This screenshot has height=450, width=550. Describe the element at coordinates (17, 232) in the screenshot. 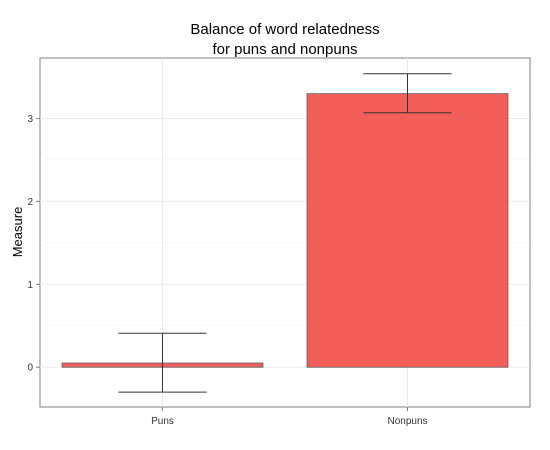

I see `y-axis-label: Measure` at that location.